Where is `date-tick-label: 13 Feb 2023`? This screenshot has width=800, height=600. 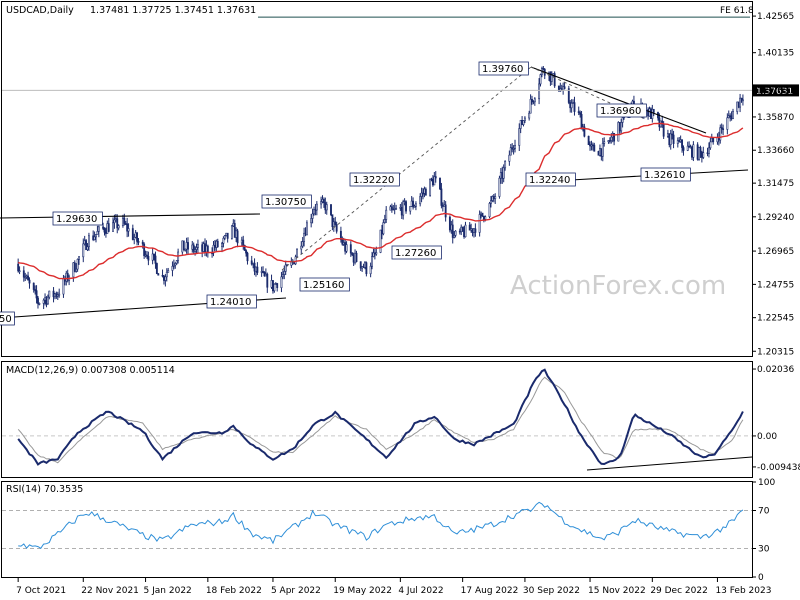
date-tick-label: 13 Feb 2023 is located at coordinates (743, 591).